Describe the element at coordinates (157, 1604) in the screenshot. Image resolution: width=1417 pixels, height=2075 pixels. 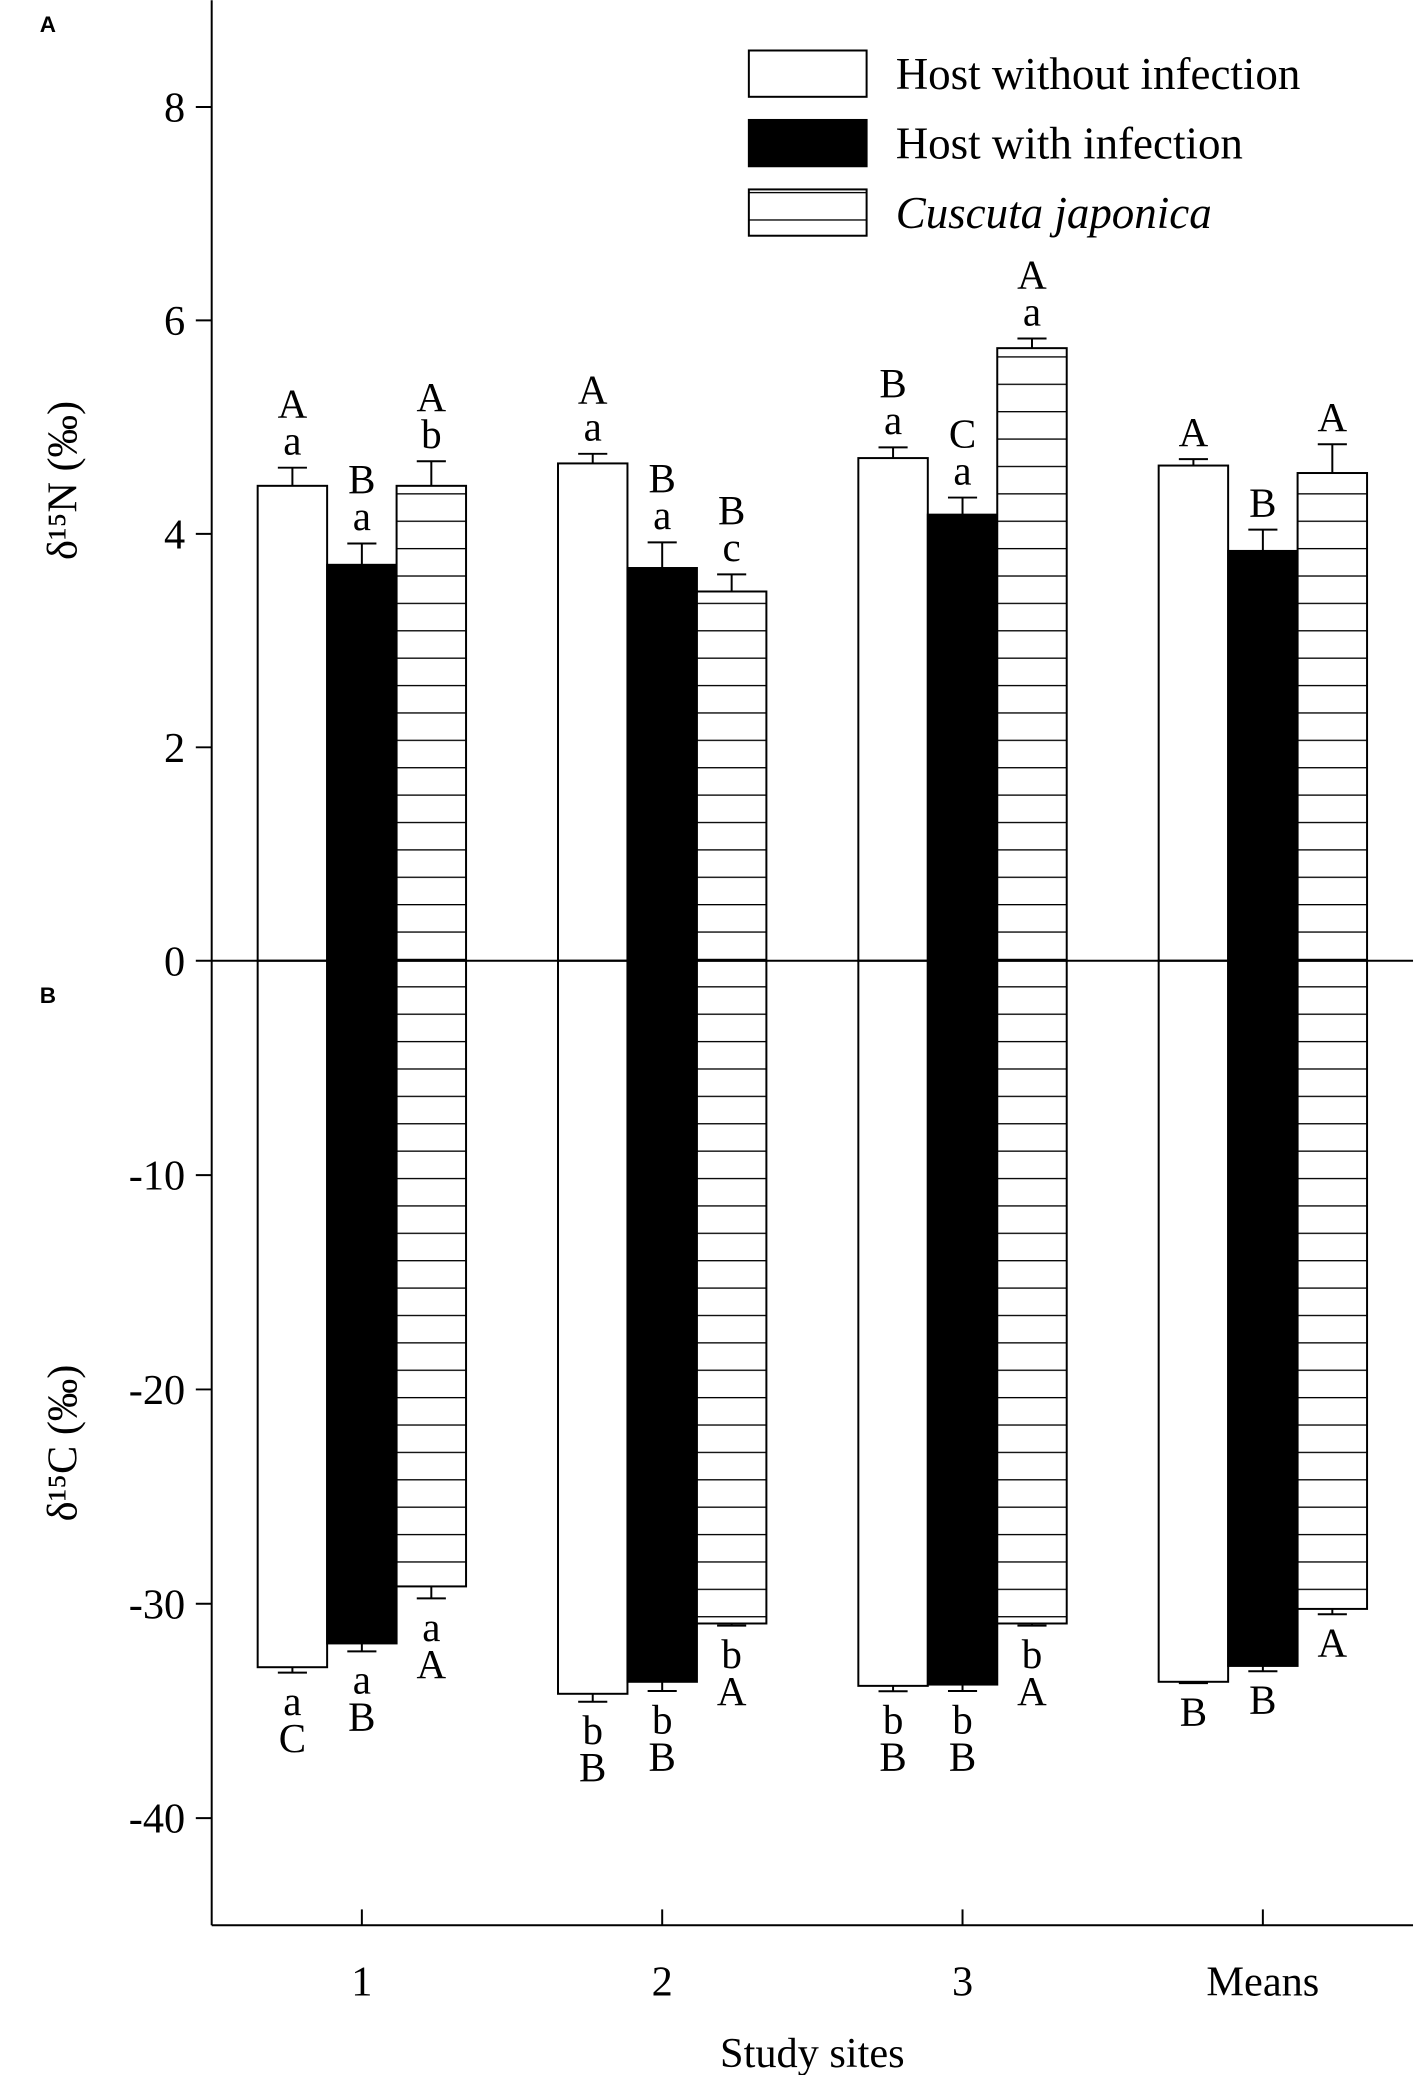
I see `y-tick-label: -30` at that location.